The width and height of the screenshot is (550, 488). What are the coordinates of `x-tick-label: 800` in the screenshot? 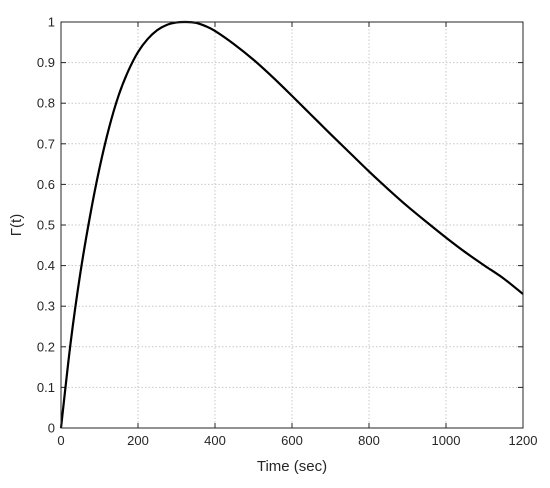 It's located at (369, 440).